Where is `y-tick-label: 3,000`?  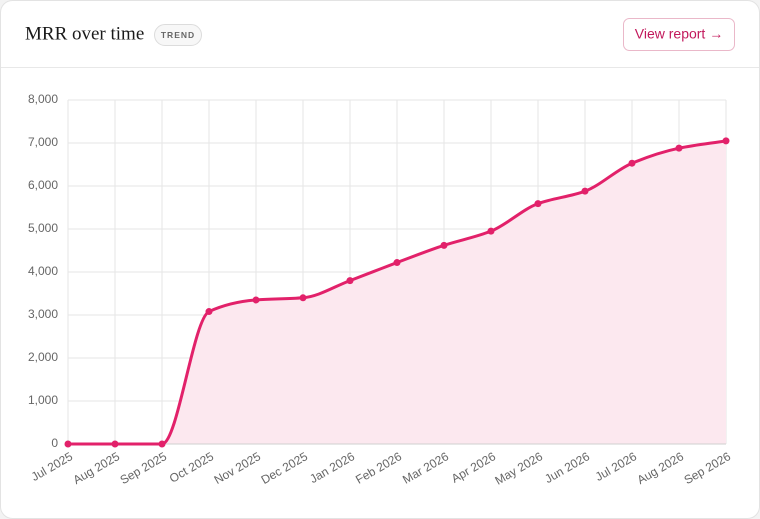 y-tick-label: 3,000 is located at coordinates (43, 314).